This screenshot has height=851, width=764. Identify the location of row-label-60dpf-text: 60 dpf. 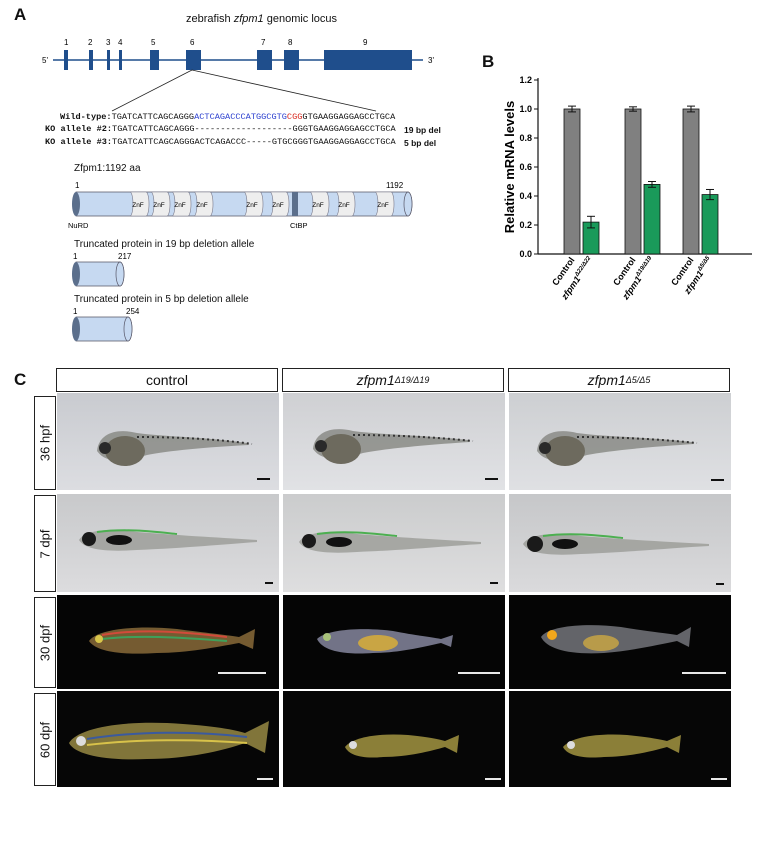
(45, 739).